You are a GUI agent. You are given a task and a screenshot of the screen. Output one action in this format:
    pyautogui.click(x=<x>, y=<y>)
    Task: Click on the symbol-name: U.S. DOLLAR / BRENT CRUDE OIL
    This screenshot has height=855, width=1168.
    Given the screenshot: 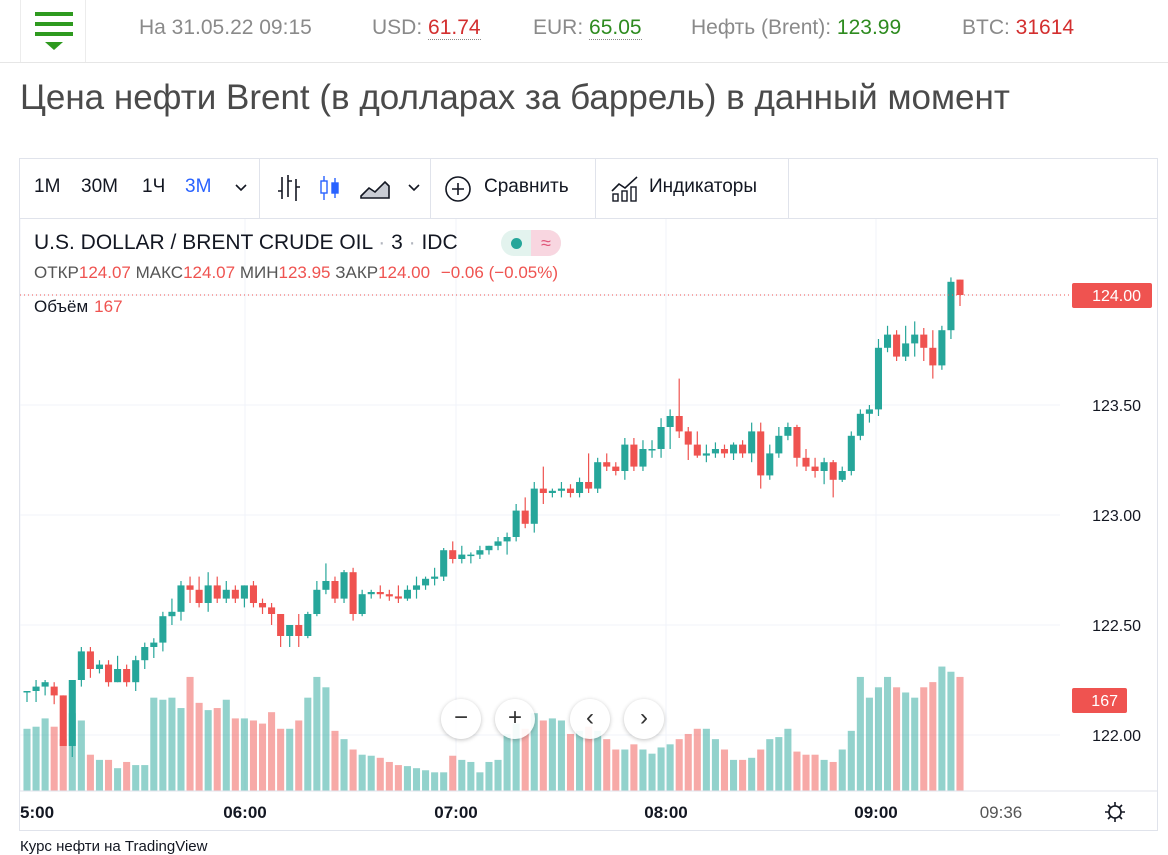 What is the action you would take?
    pyautogui.click(x=203, y=242)
    